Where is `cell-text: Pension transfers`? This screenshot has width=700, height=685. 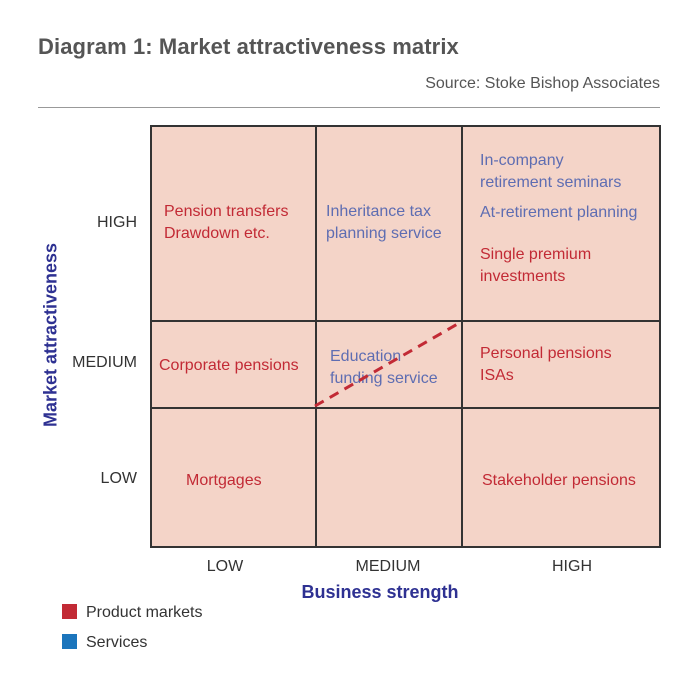 cell-text: Pension transfers is located at coordinates (226, 211).